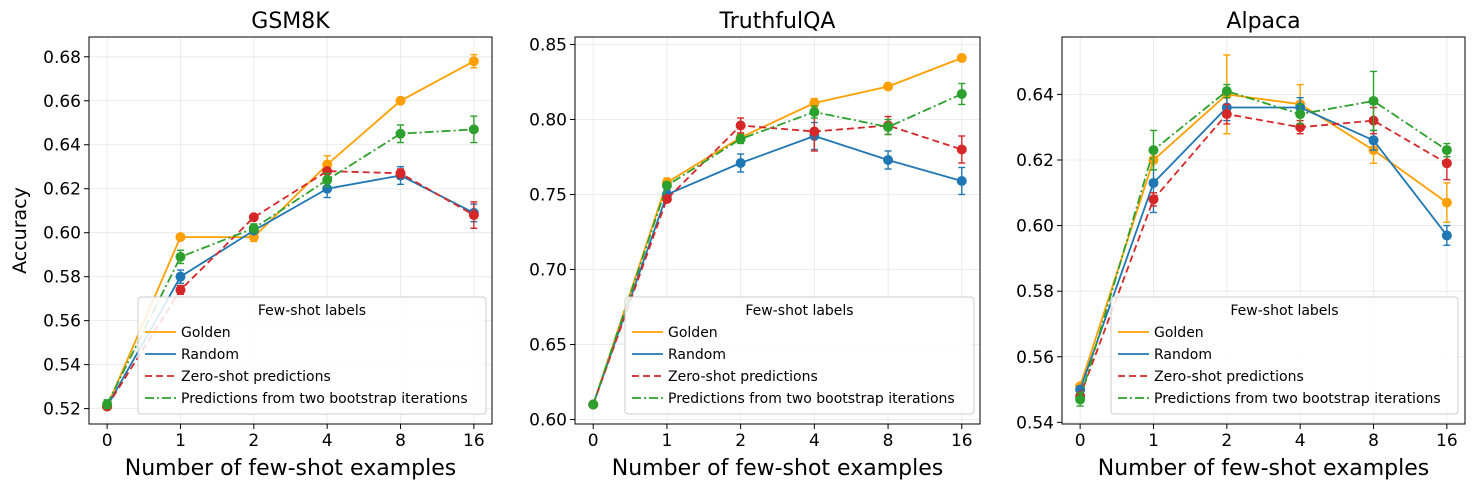 The height and width of the screenshot is (490, 1476). What do you see at coordinates (548, 196) in the screenshot?
I see `y-tick-label: 0.75` at bounding box center [548, 196].